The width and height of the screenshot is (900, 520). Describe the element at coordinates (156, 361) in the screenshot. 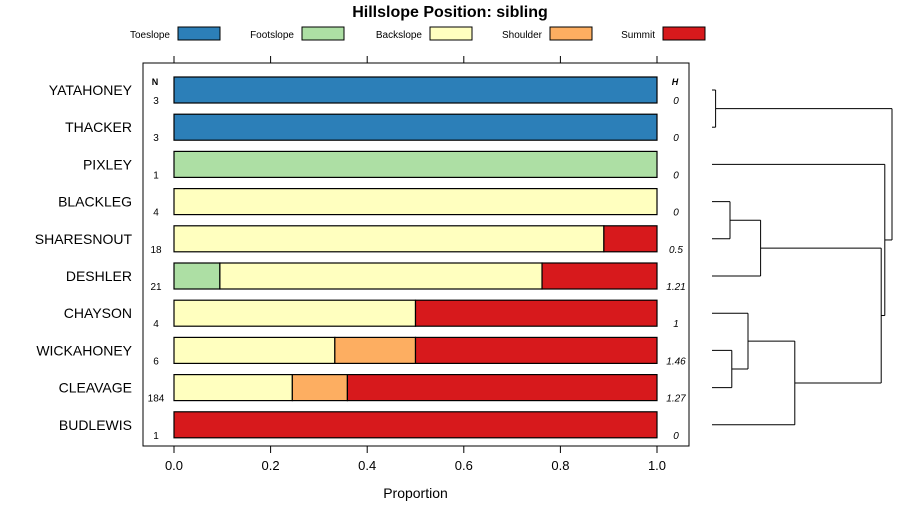

I see `n-value-wickahoney: 6` at that location.